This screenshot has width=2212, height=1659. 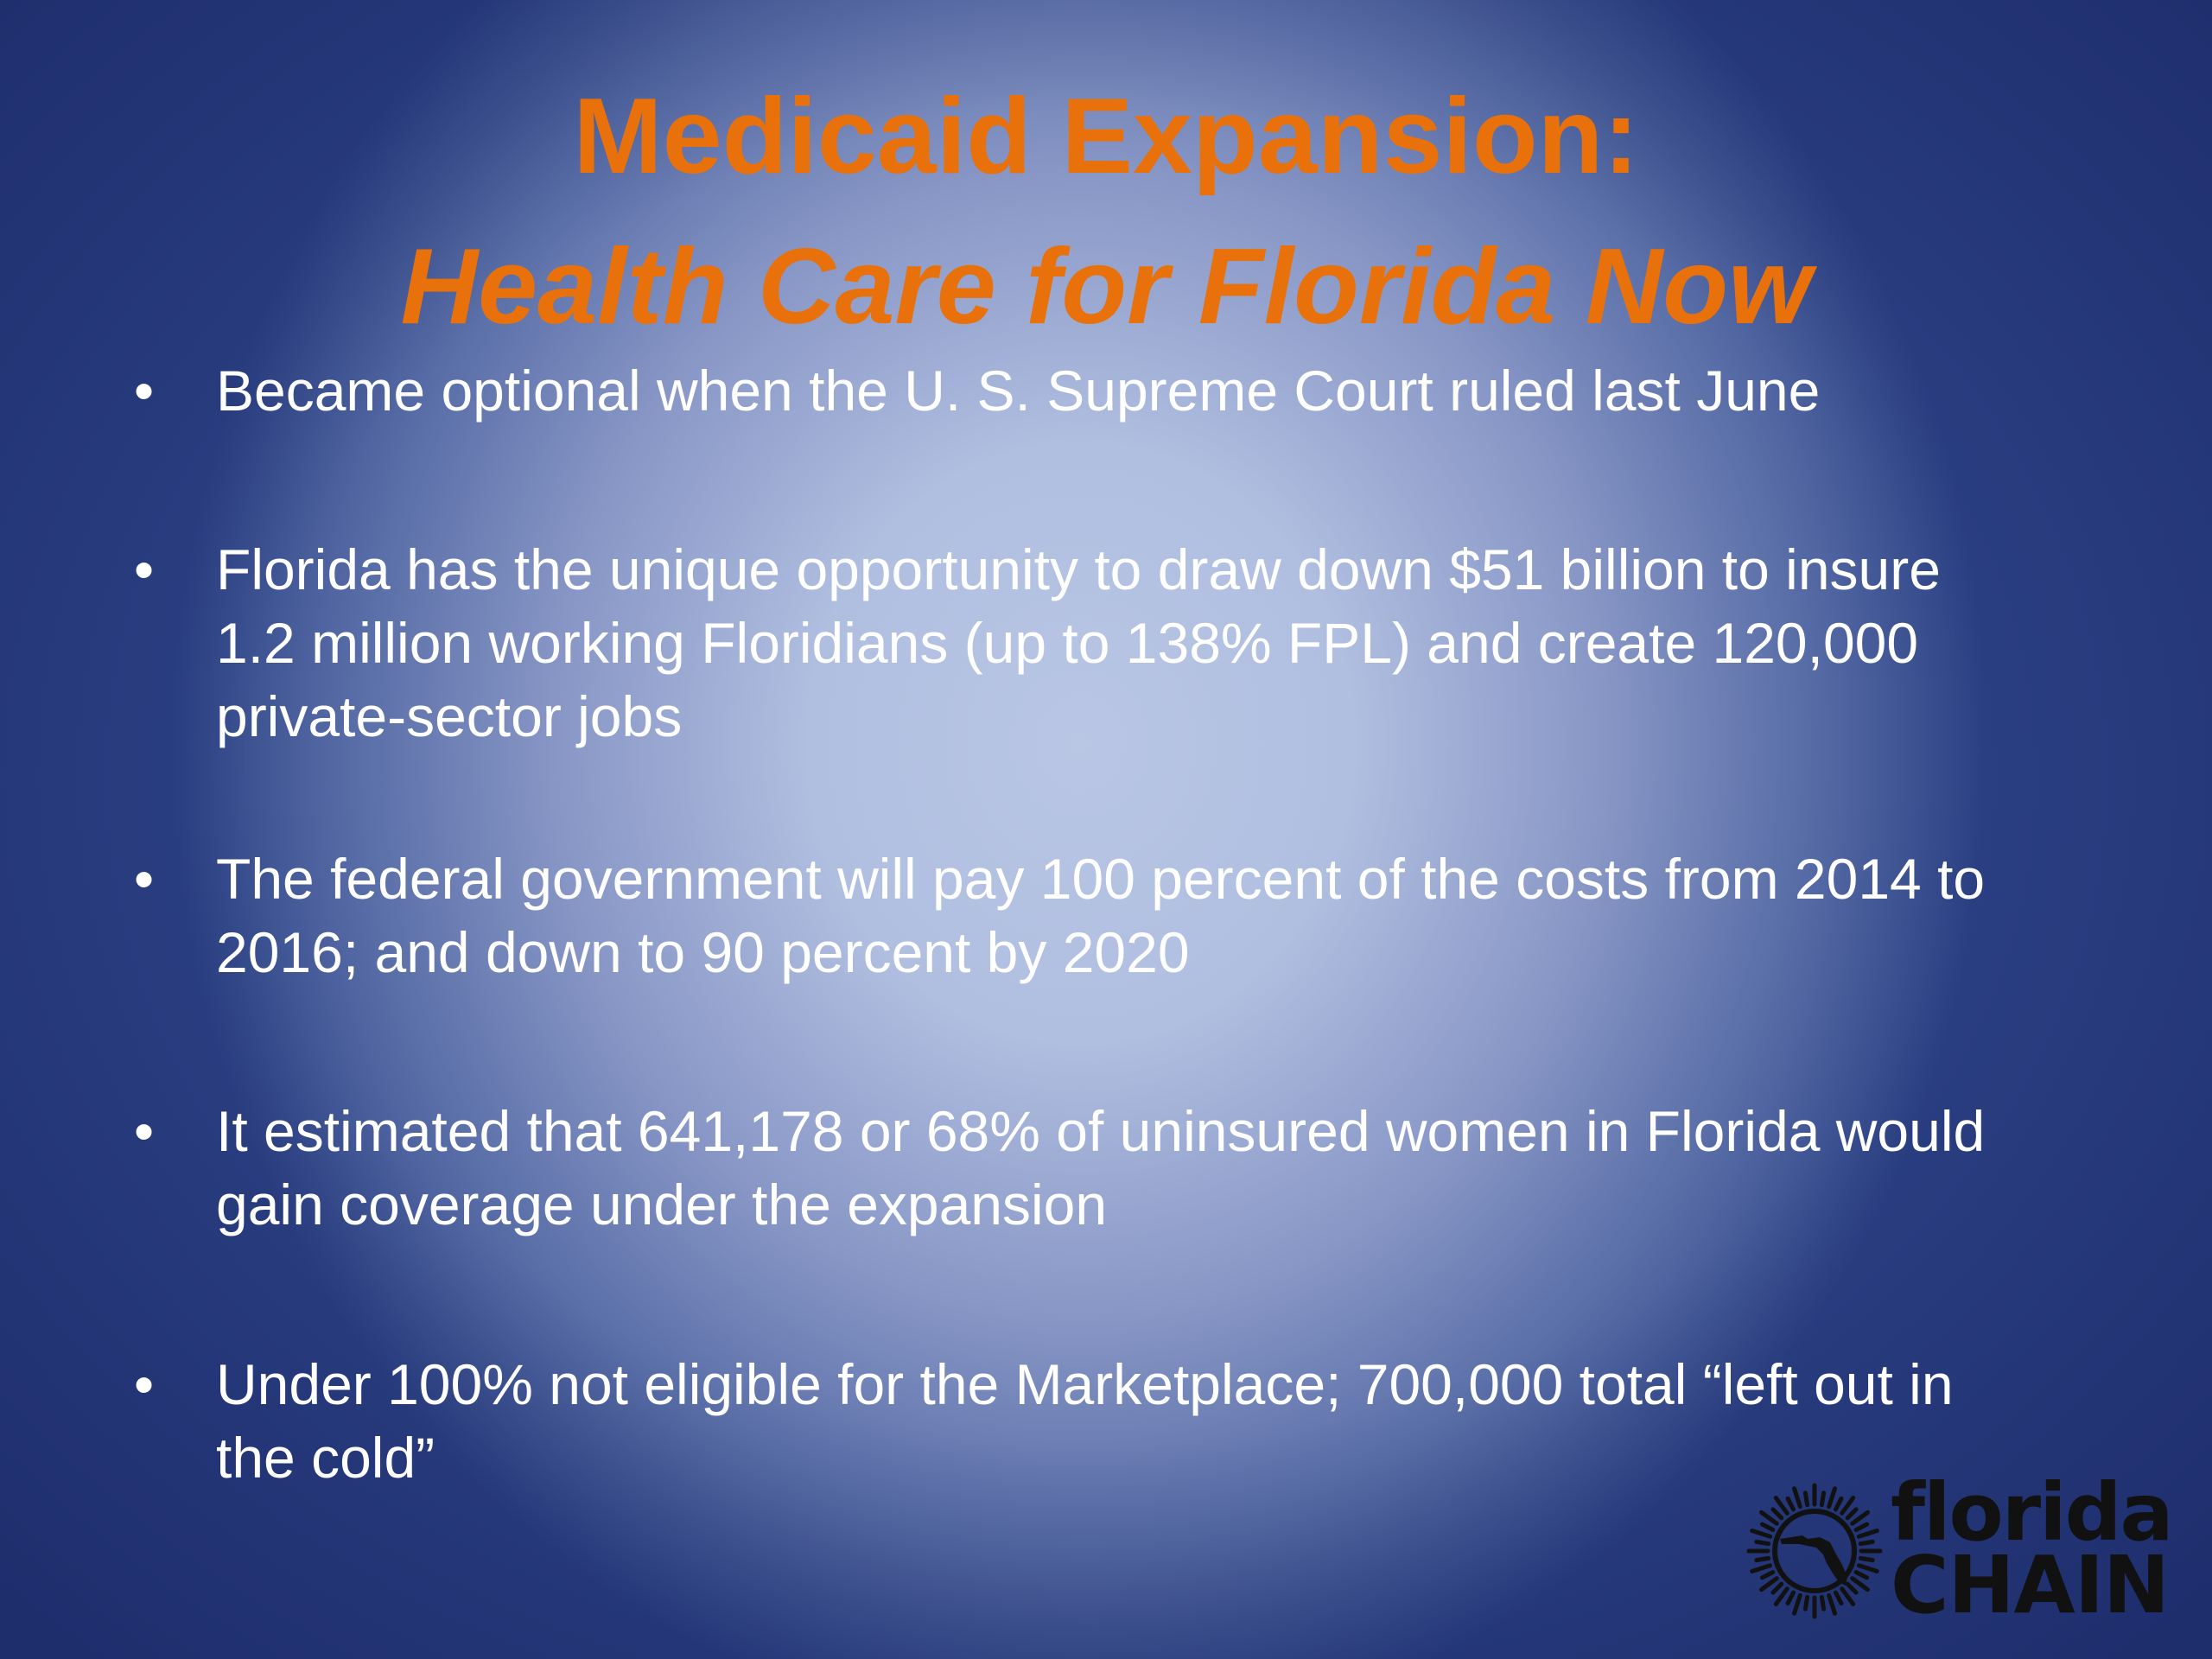 I want to click on logo-text-florida: florida, so click(x=2032, y=1512).